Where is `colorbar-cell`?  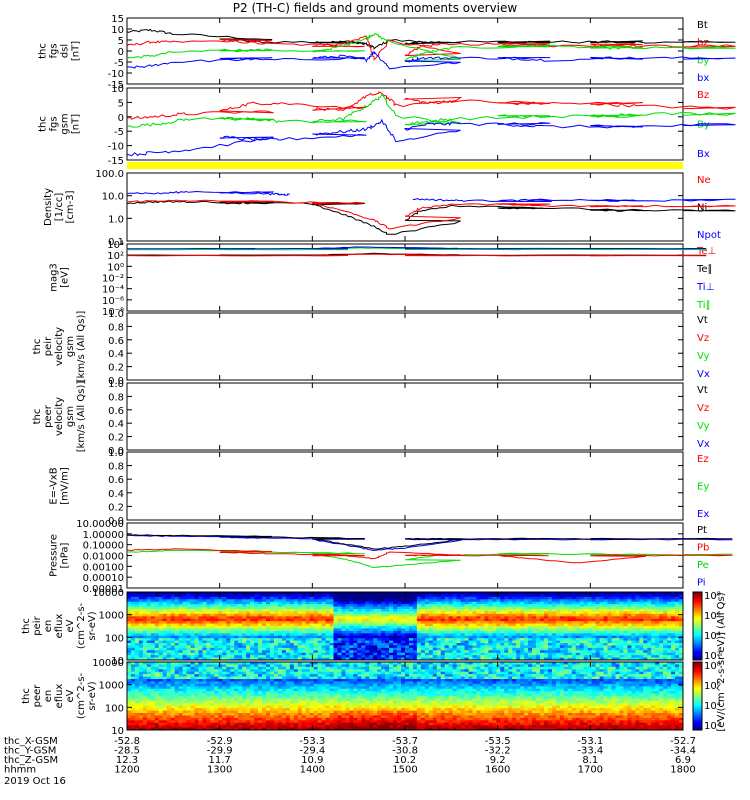
colorbar-cell is located at coordinates (697, 644).